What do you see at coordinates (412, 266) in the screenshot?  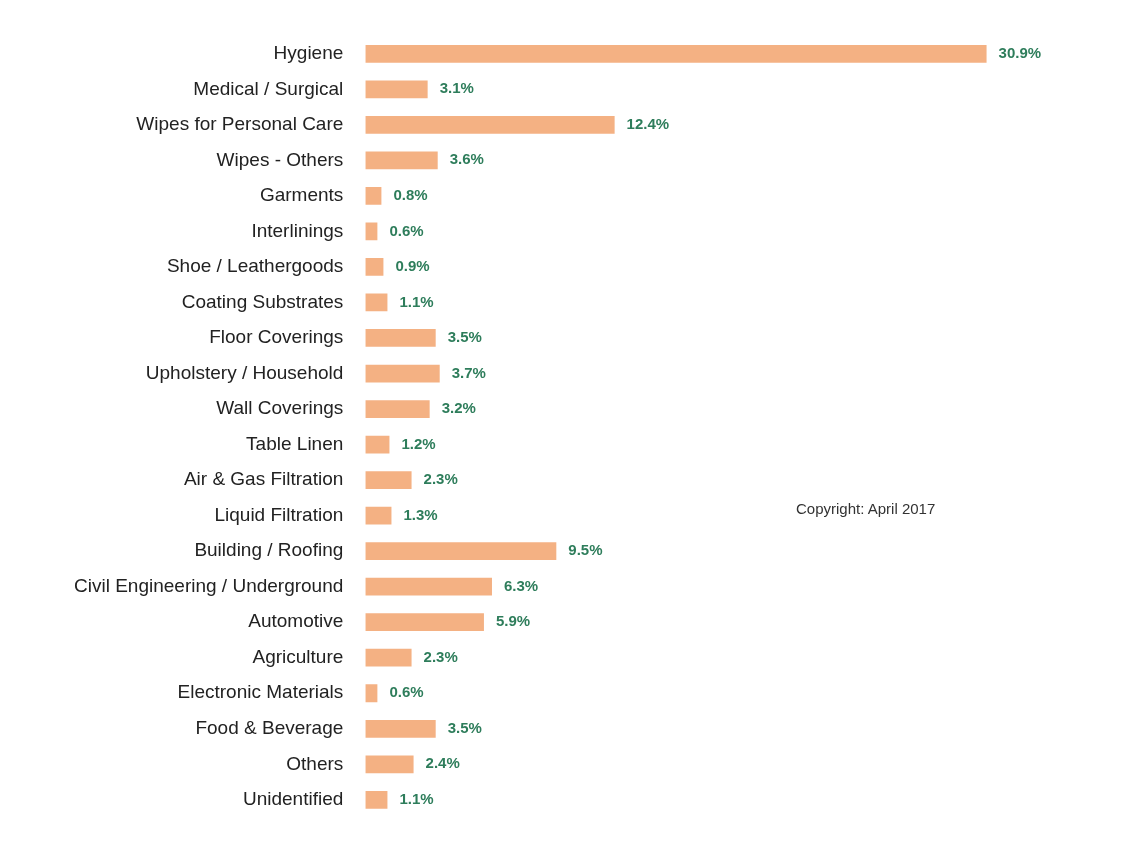 I see `data-label: 0.9%` at bounding box center [412, 266].